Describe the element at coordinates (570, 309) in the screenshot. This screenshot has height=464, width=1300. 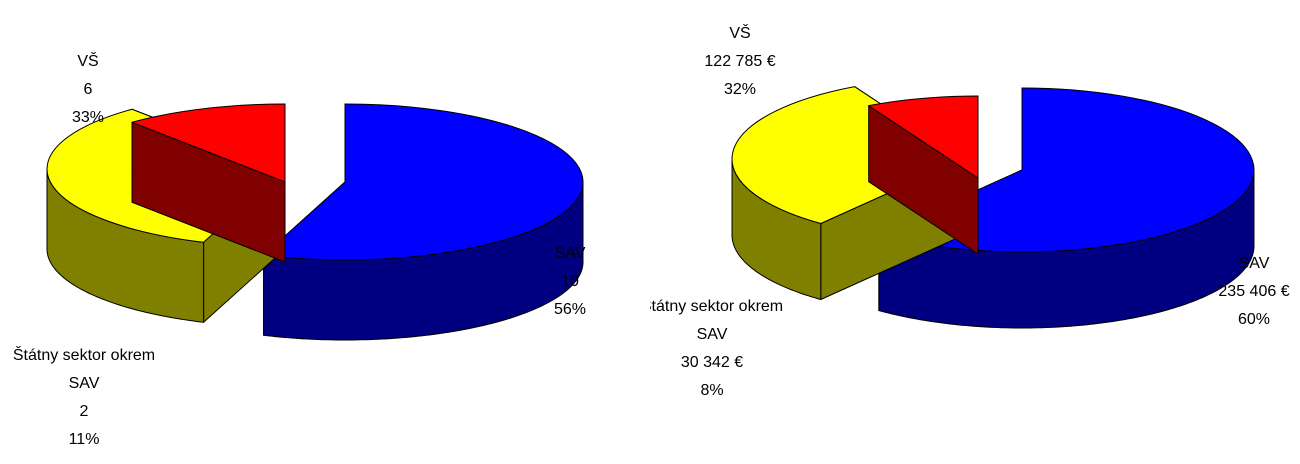
I see `data-label-sav-line: 56%` at that location.